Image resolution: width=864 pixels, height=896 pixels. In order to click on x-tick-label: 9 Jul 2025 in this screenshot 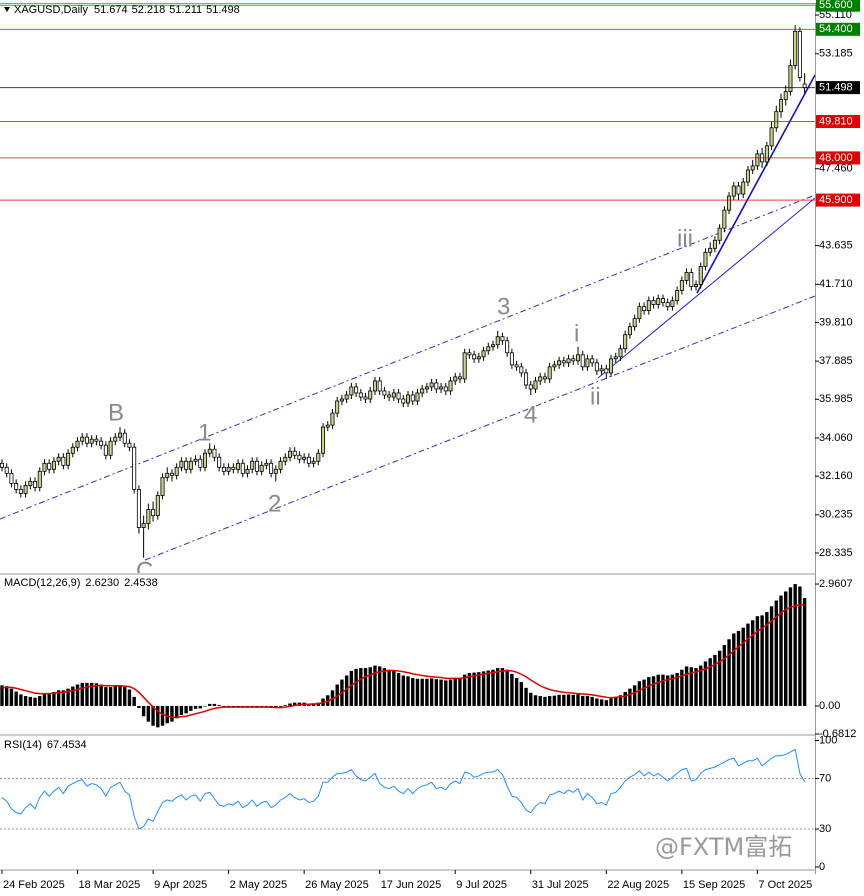, I will do `click(481, 885)`.